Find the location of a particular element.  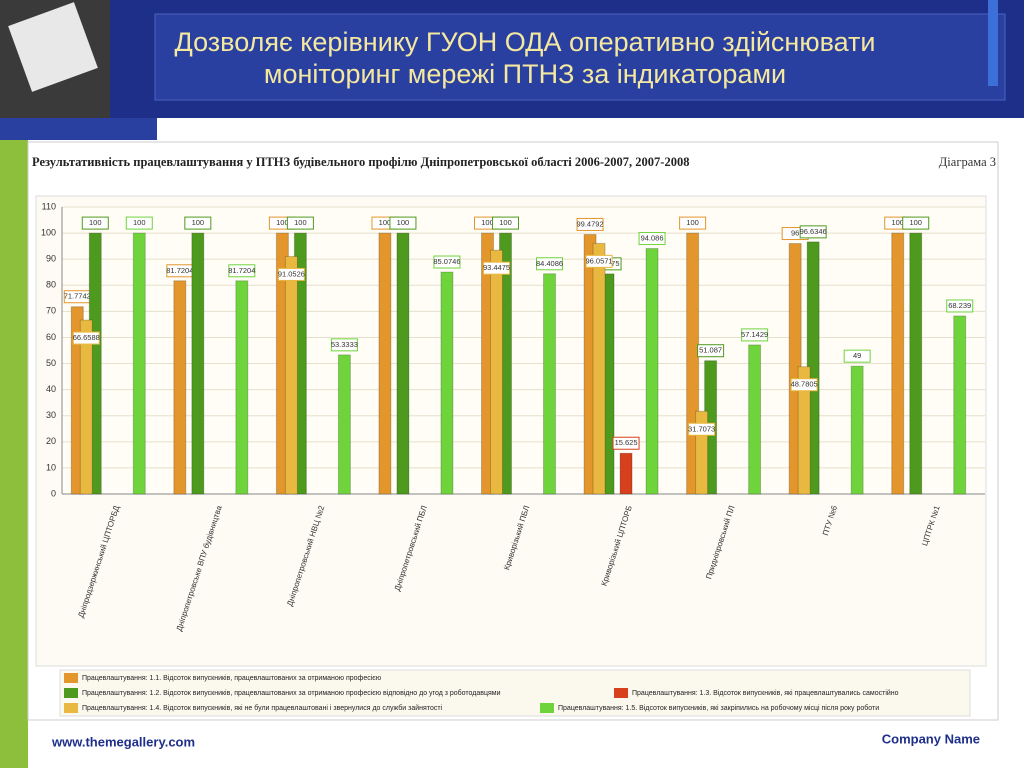

value-label: 68.239 is located at coordinates (959, 305).